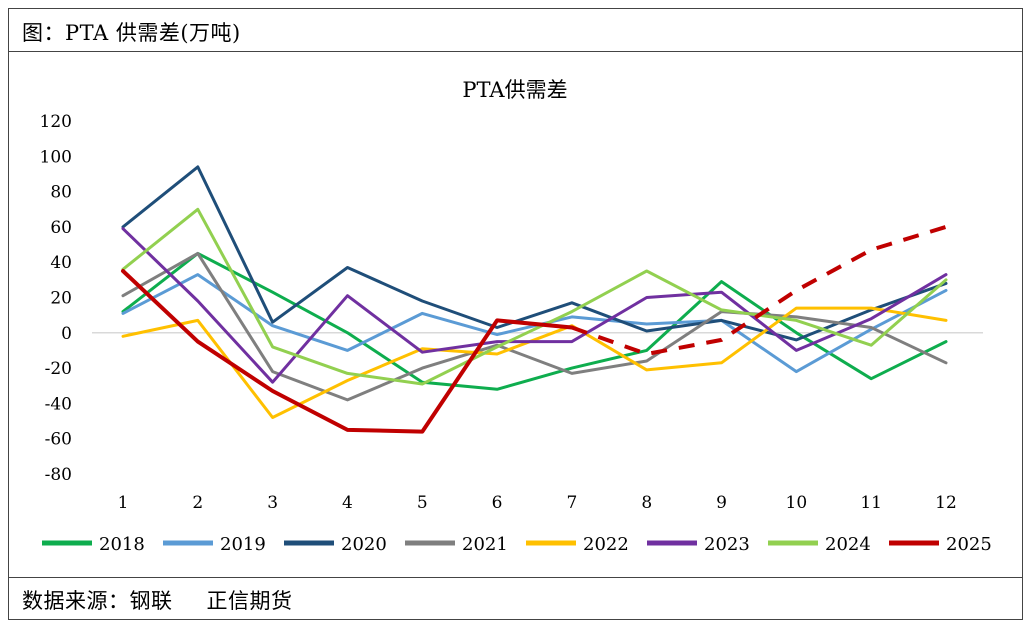  I want to click on y-tick-label: 20, so click(61, 299).